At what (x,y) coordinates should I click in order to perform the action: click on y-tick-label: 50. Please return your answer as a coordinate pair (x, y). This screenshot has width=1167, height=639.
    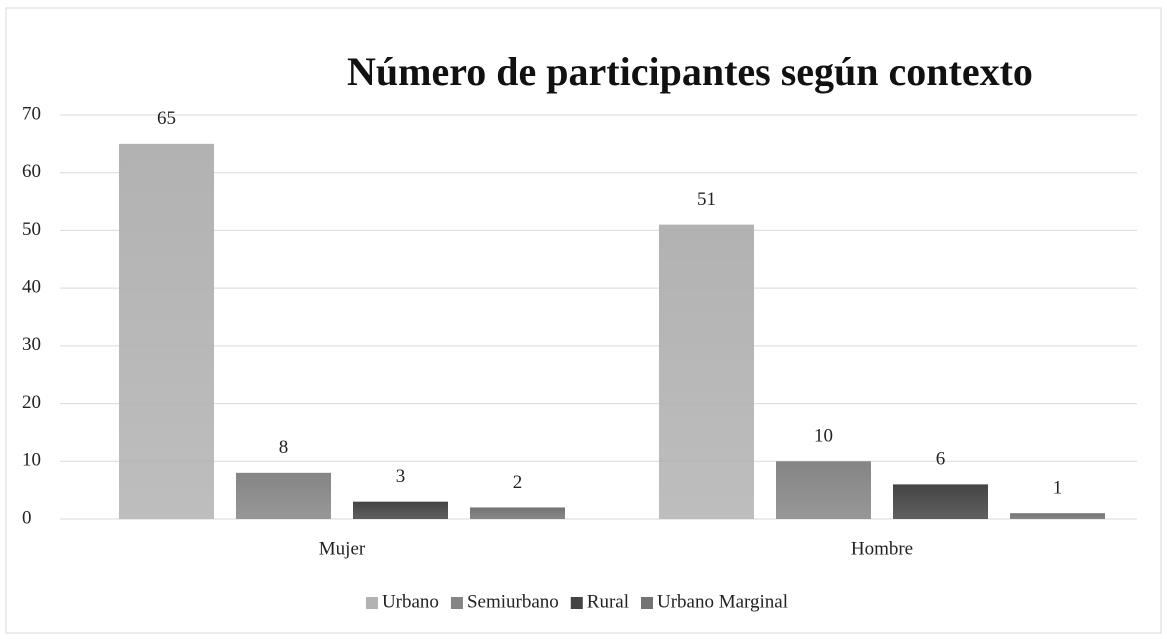
    Looking at the image, I should click on (31, 229).